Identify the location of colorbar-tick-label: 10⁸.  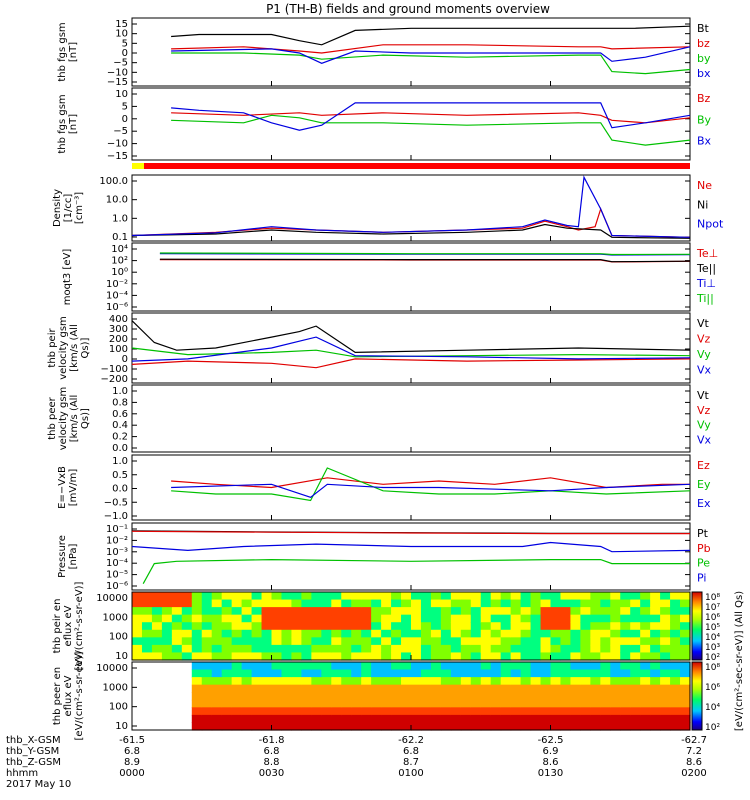
(712, 668).